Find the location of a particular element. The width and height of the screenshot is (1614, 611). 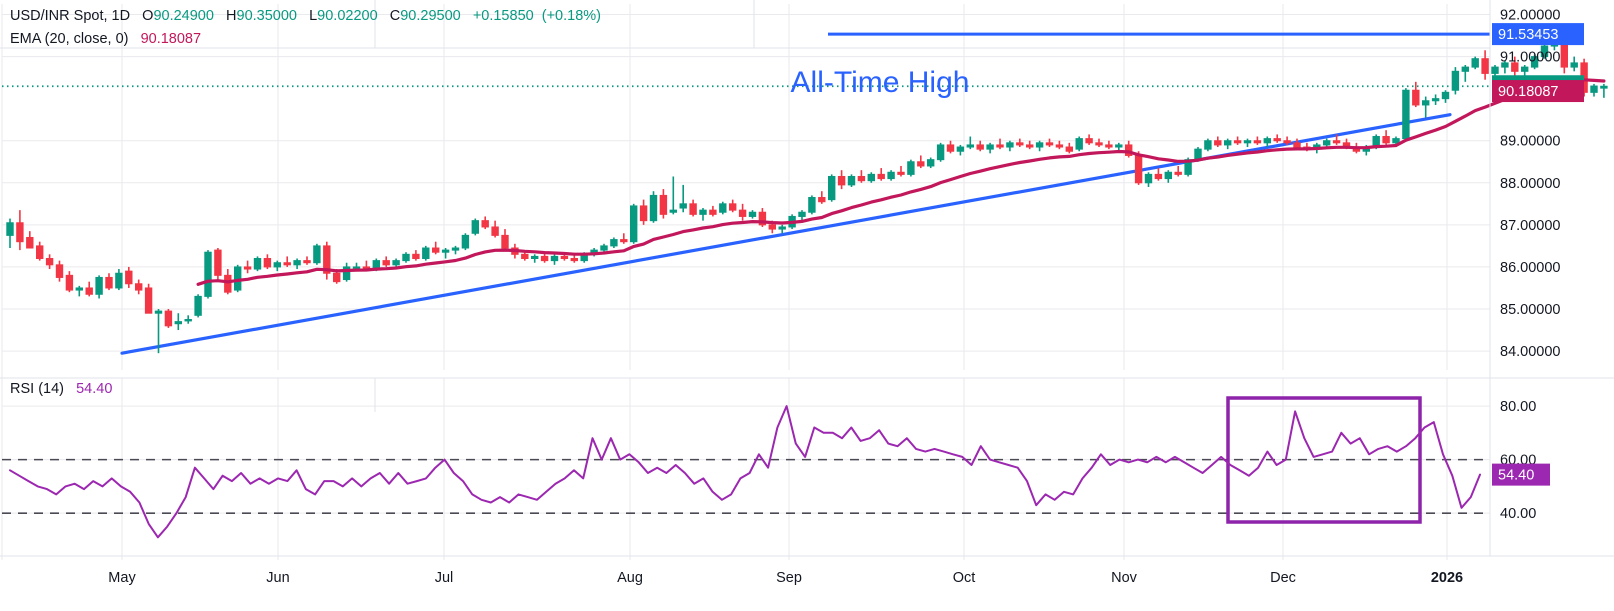

rsi-value-tag-bg is located at coordinates (1521, 474).